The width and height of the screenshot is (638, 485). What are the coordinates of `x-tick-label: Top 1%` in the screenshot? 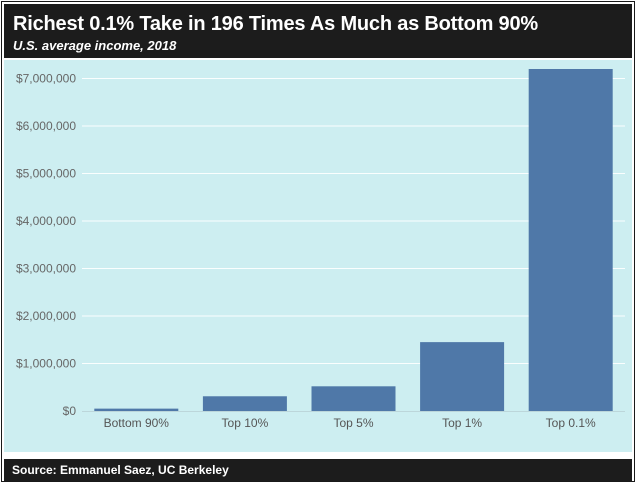 It's located at (462, 423).